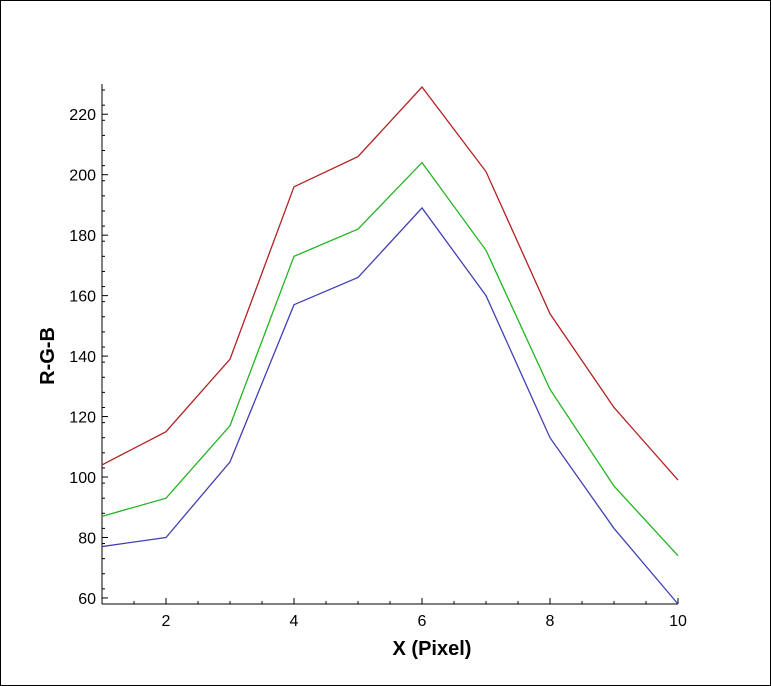  I want to click on y-tick-label: 200, so click(82, 176).